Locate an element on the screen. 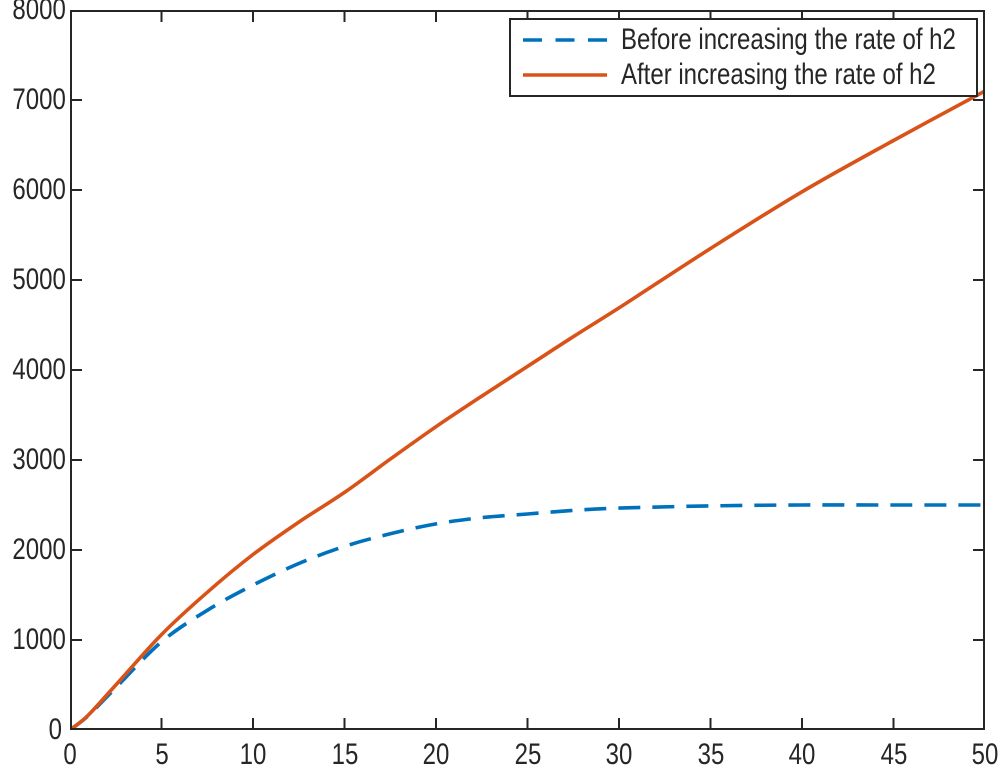 The height and width of the screenshot is (771, 1000). y-tick-label: 3000 is located at coordinates (39, 459).